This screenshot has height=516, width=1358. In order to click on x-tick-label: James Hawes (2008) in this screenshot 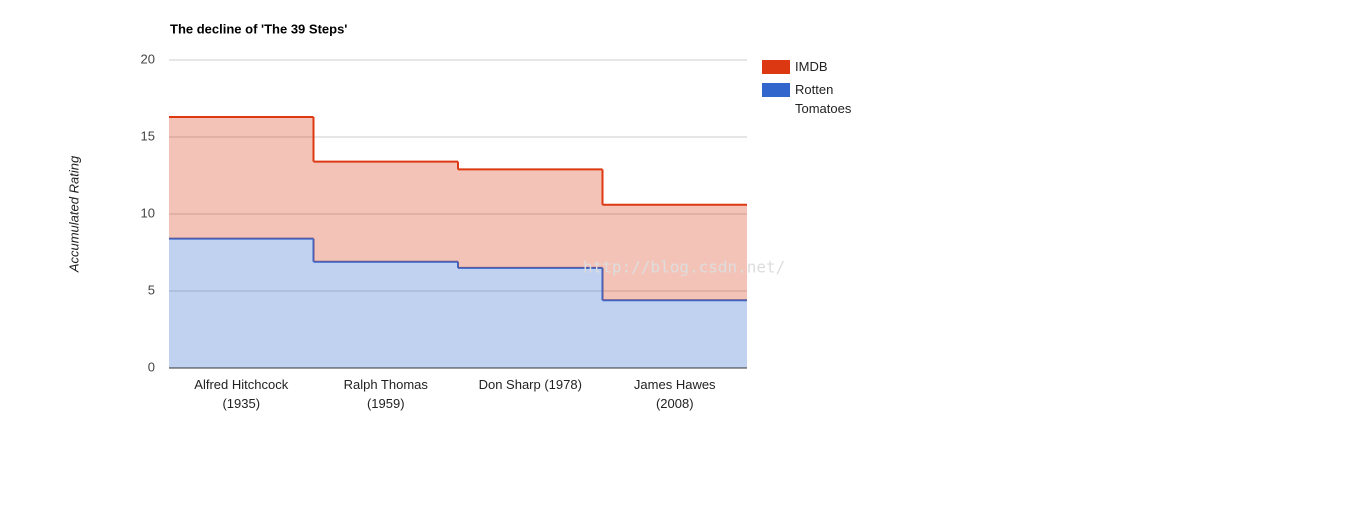, I will do `click(674, 394)`.